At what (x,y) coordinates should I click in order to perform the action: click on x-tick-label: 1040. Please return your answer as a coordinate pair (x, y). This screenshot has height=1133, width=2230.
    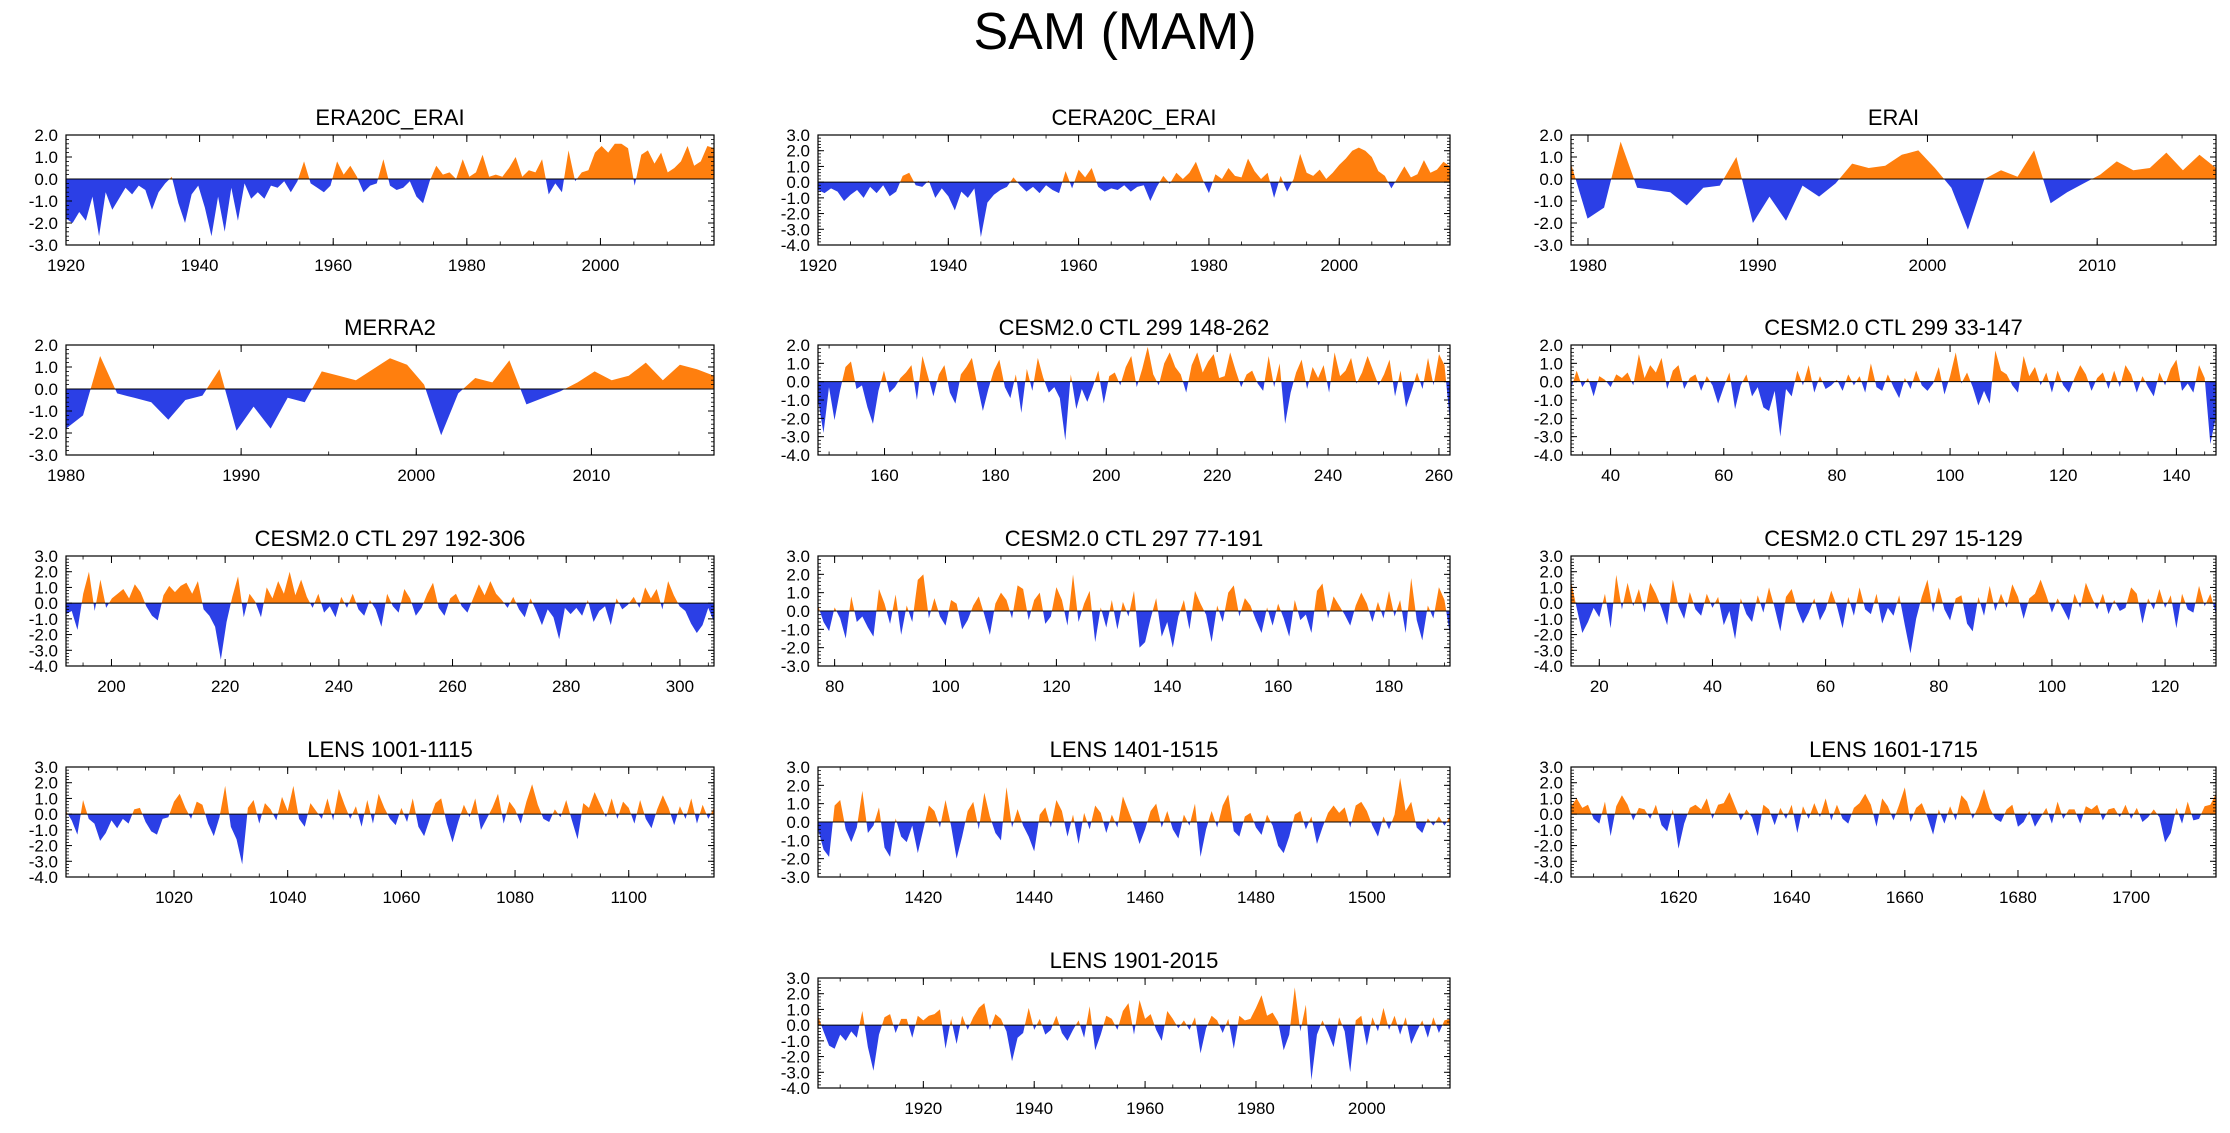
    Looking at the image, I should click on (288, 897).